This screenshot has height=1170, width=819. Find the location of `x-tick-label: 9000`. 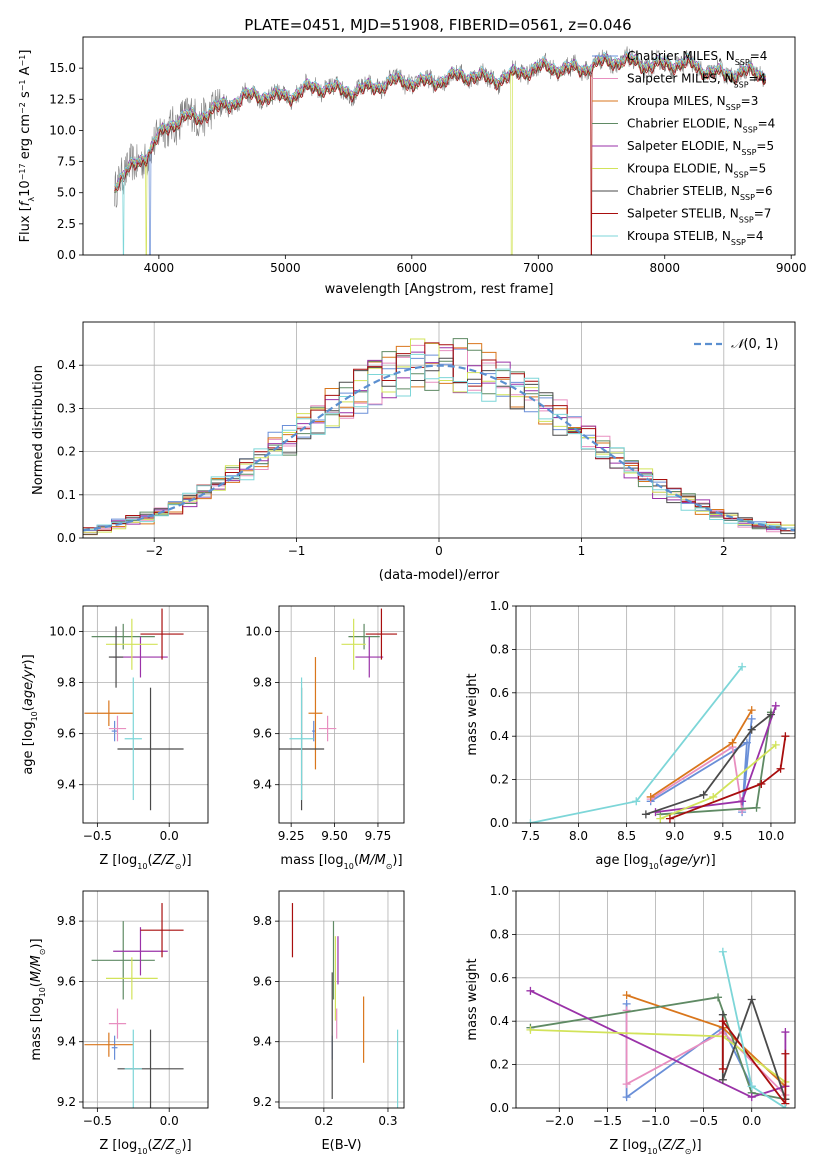

x-tick-label: 9000 is located at coordinates (791, 268).